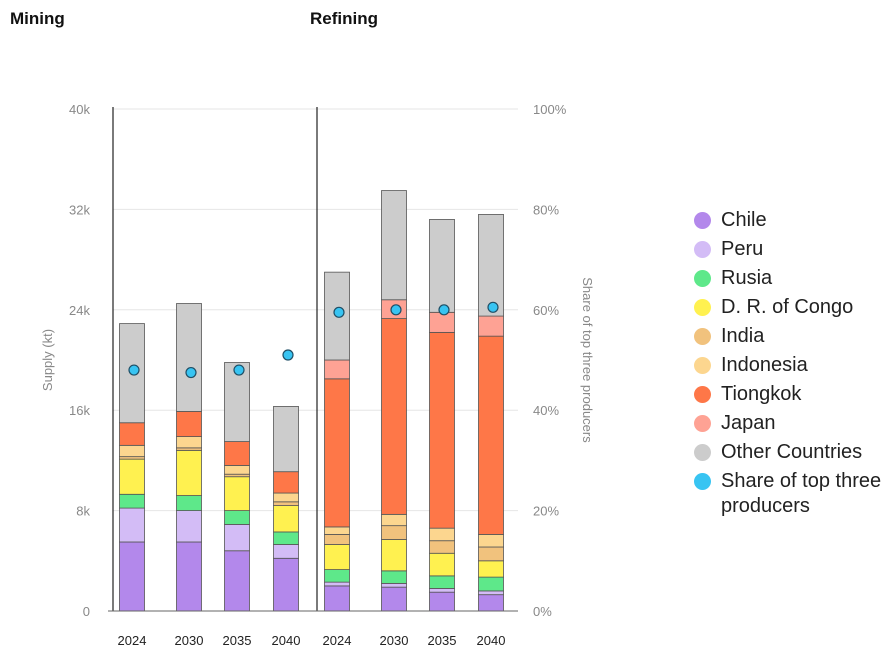  Describe the element at coordinates (788, 249) in the screenshot. I see `legend-item: Peru` at that location.